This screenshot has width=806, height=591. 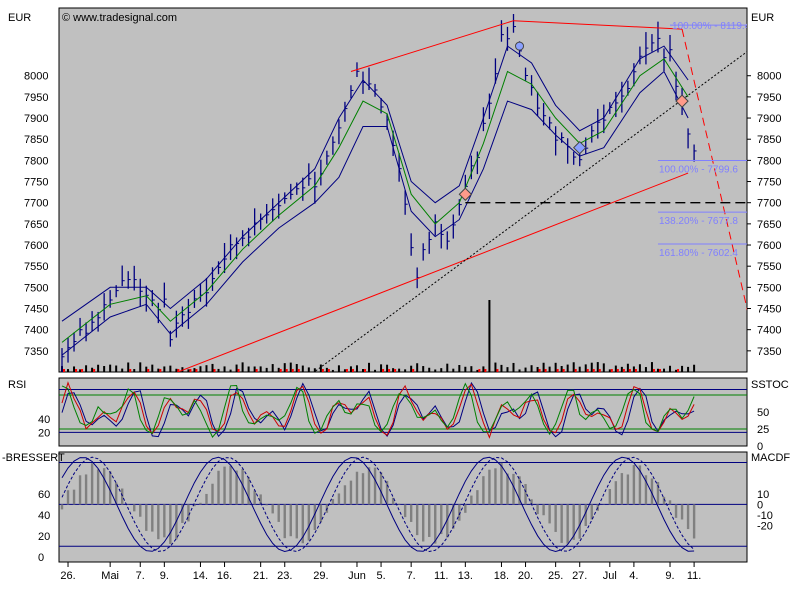 What do you see at coordinates (380, 576) in the screenshot?
I see `x-axis-label: 5.` at bounding box center [380, 576].